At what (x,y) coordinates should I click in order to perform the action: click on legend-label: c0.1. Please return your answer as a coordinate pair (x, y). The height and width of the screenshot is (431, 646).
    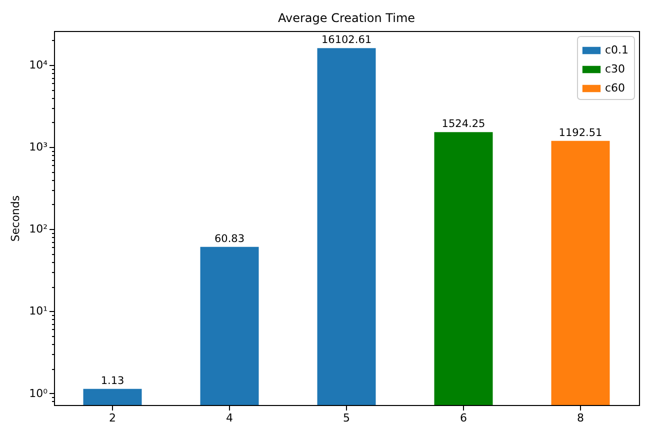
    Looking at the image, I should click on (617, 50).